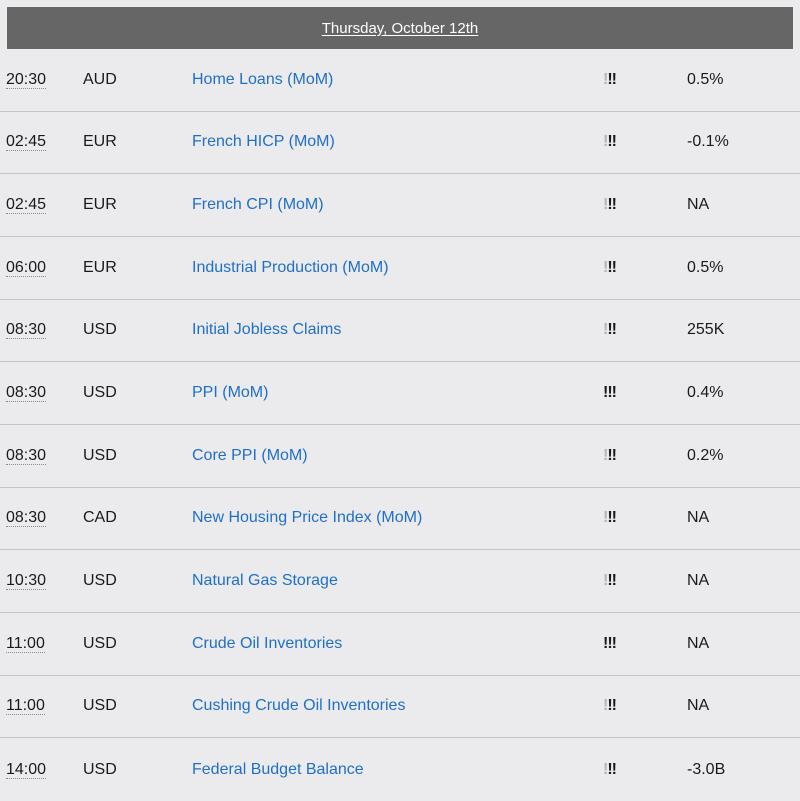 This screenshot has height=801, width=800. I want to click on calendar-day-header: Thursday, October 12th, so click(400, 28).